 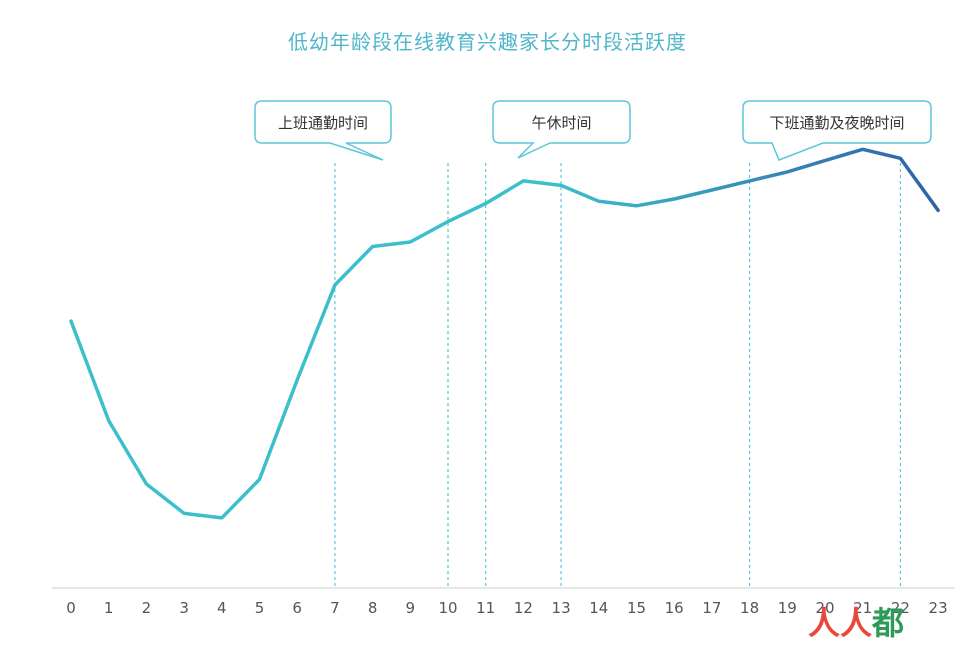 What do you see at coordinates (71, 608) in the screenshot?
I see `x-tick-label: 0` at bounding box center [71, 608].